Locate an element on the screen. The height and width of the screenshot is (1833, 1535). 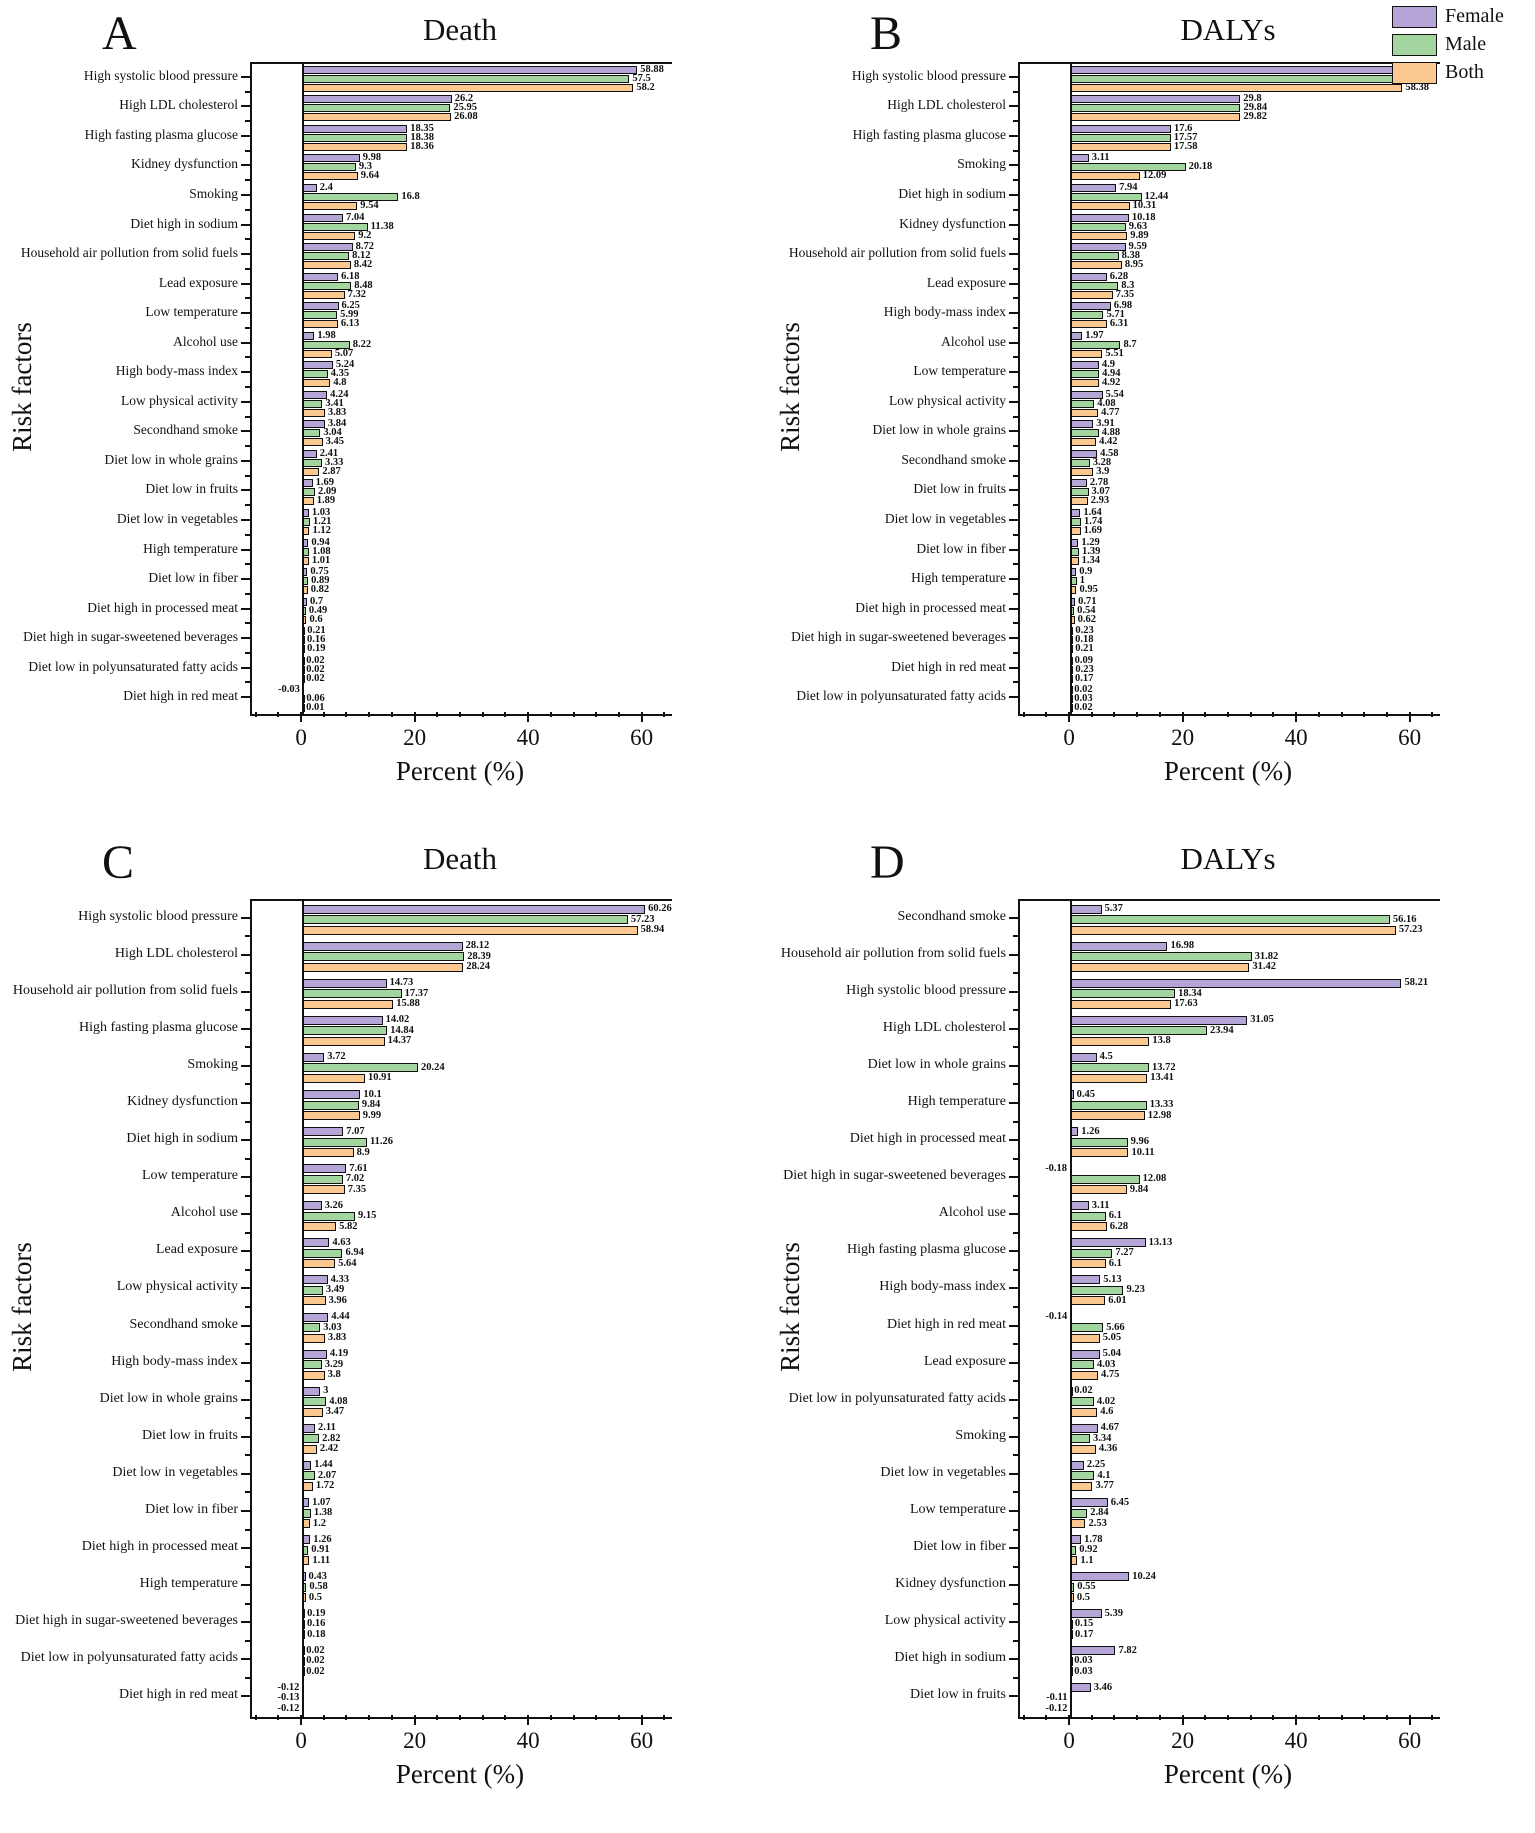
category-label: High fasting plasma glucose is located at coordinates (161, 134).